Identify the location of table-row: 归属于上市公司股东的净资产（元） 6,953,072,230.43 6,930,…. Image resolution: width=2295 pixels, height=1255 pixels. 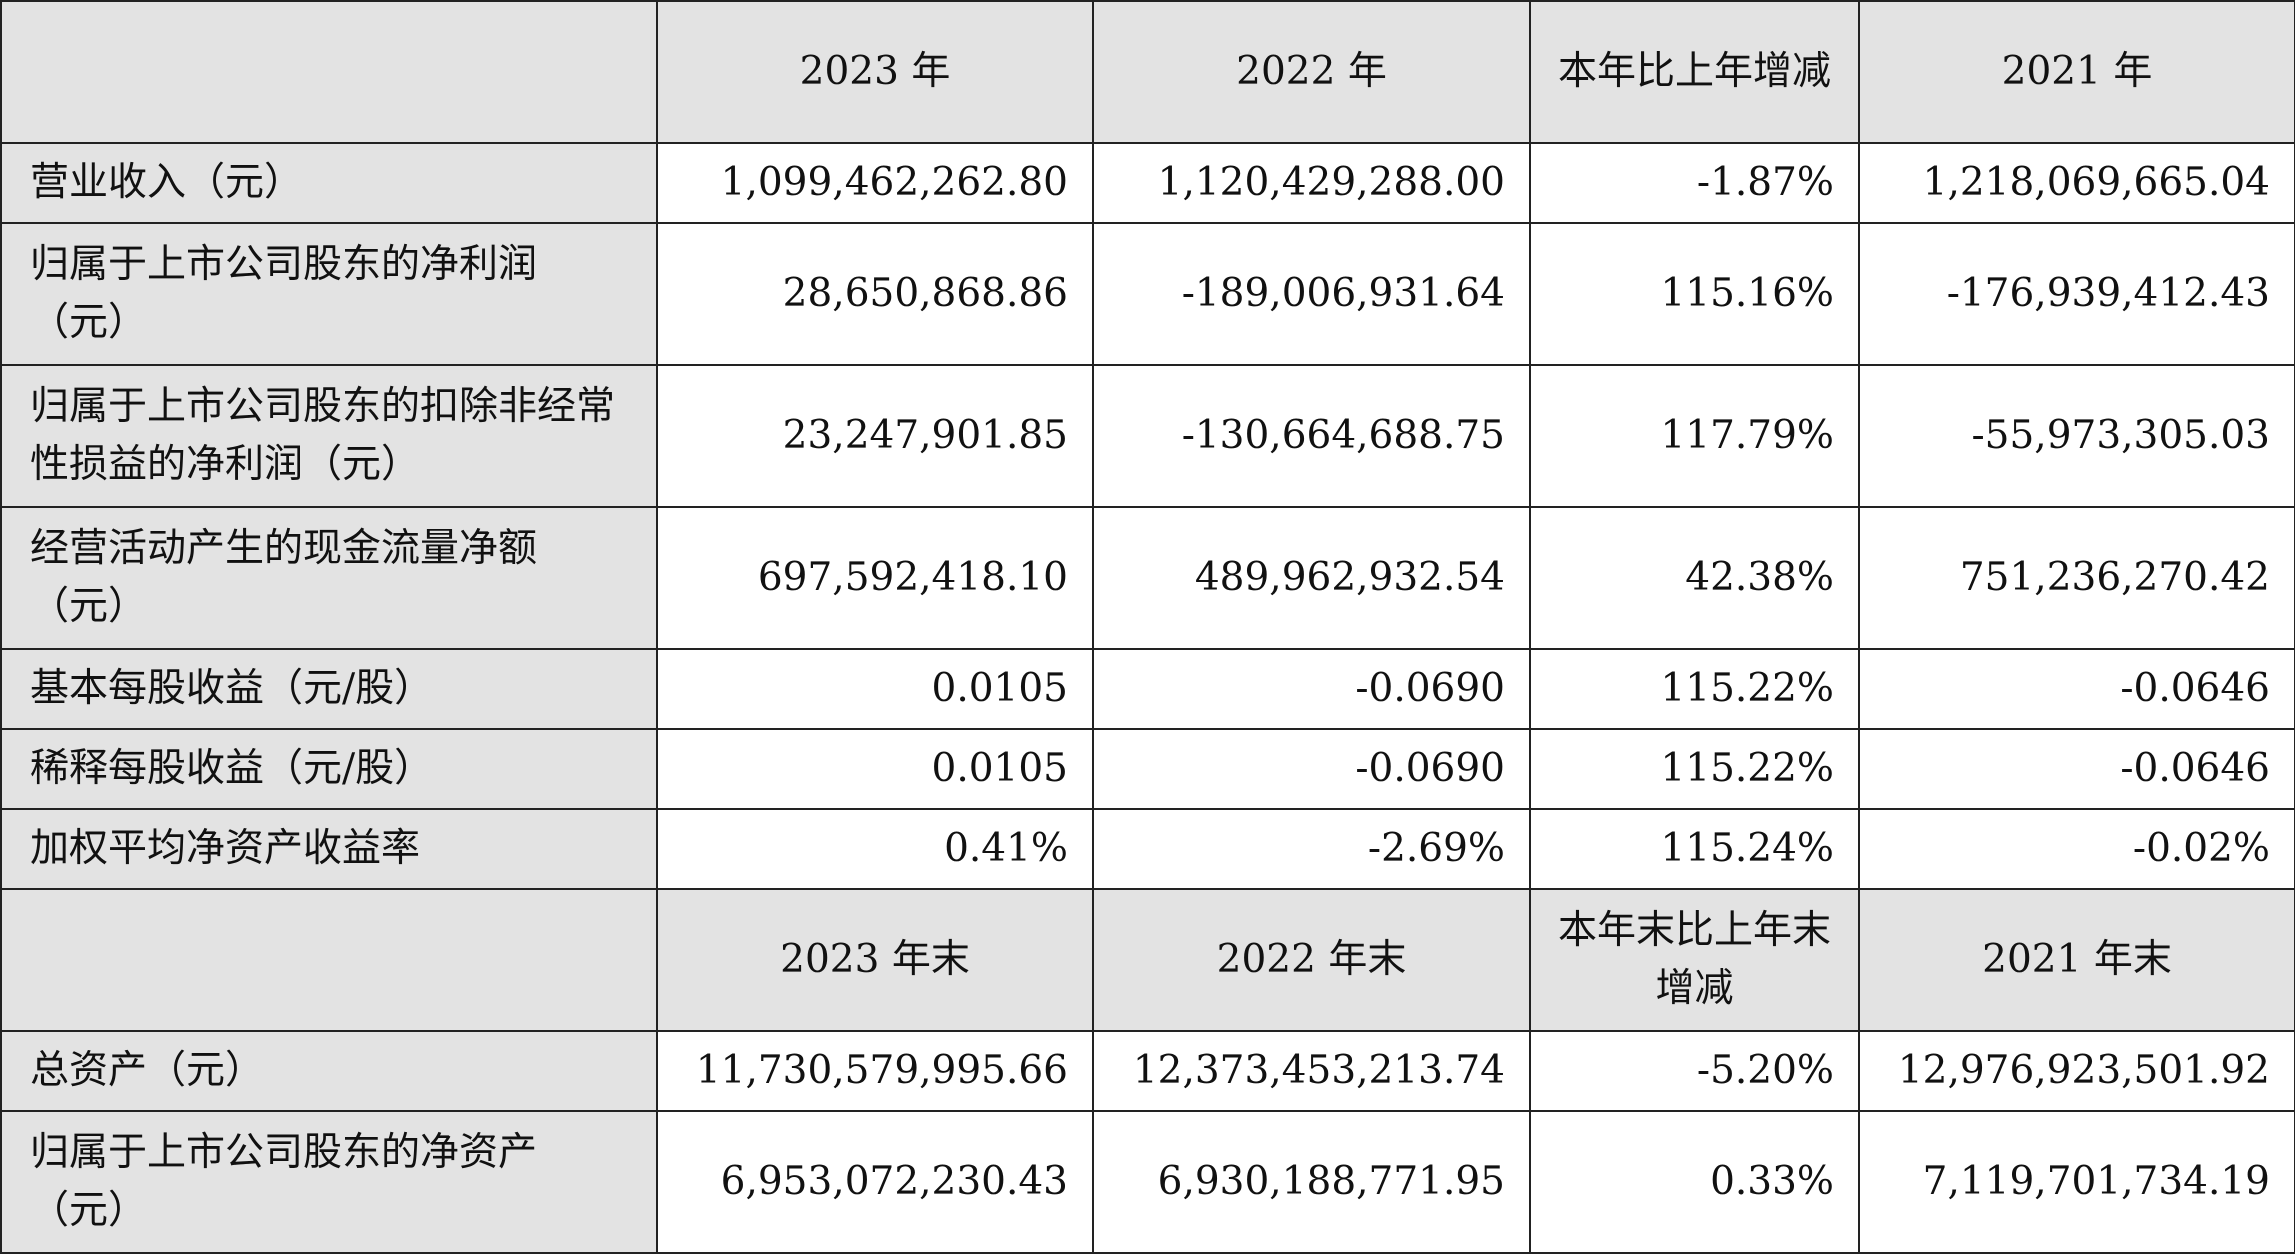
(1147, 1182).